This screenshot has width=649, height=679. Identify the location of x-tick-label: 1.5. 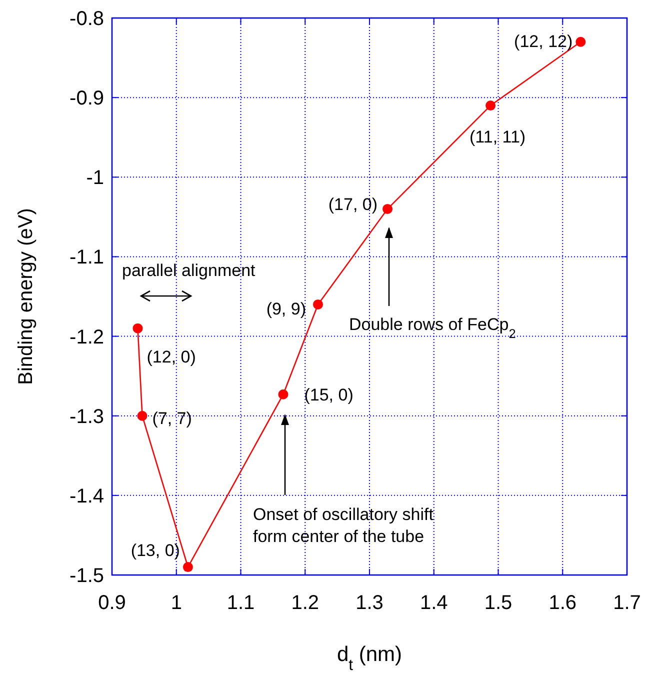
(498, 603).